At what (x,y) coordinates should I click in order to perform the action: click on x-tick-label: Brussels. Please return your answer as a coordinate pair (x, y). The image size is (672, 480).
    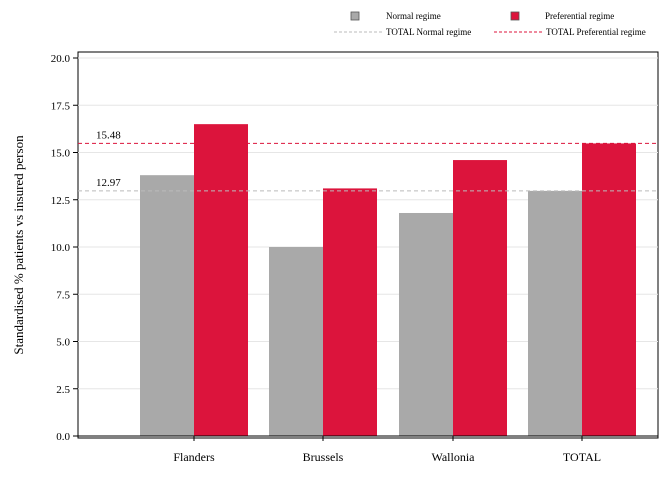
    Looking at the image, I should click on (323, 457).